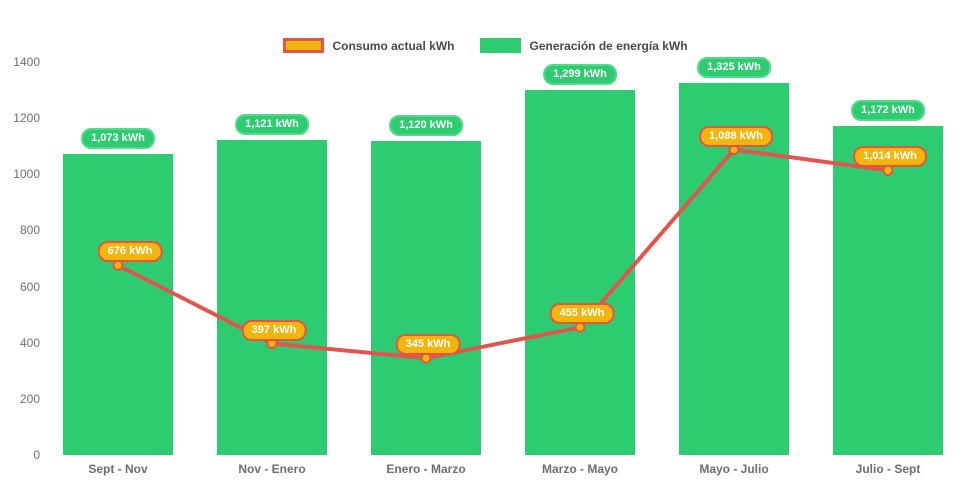 This screenshot has width=971, height=485. Describe the element at coordinates (428, 345) in the screenshot. I see `consumption-value-label: 345 kWh` at that location.